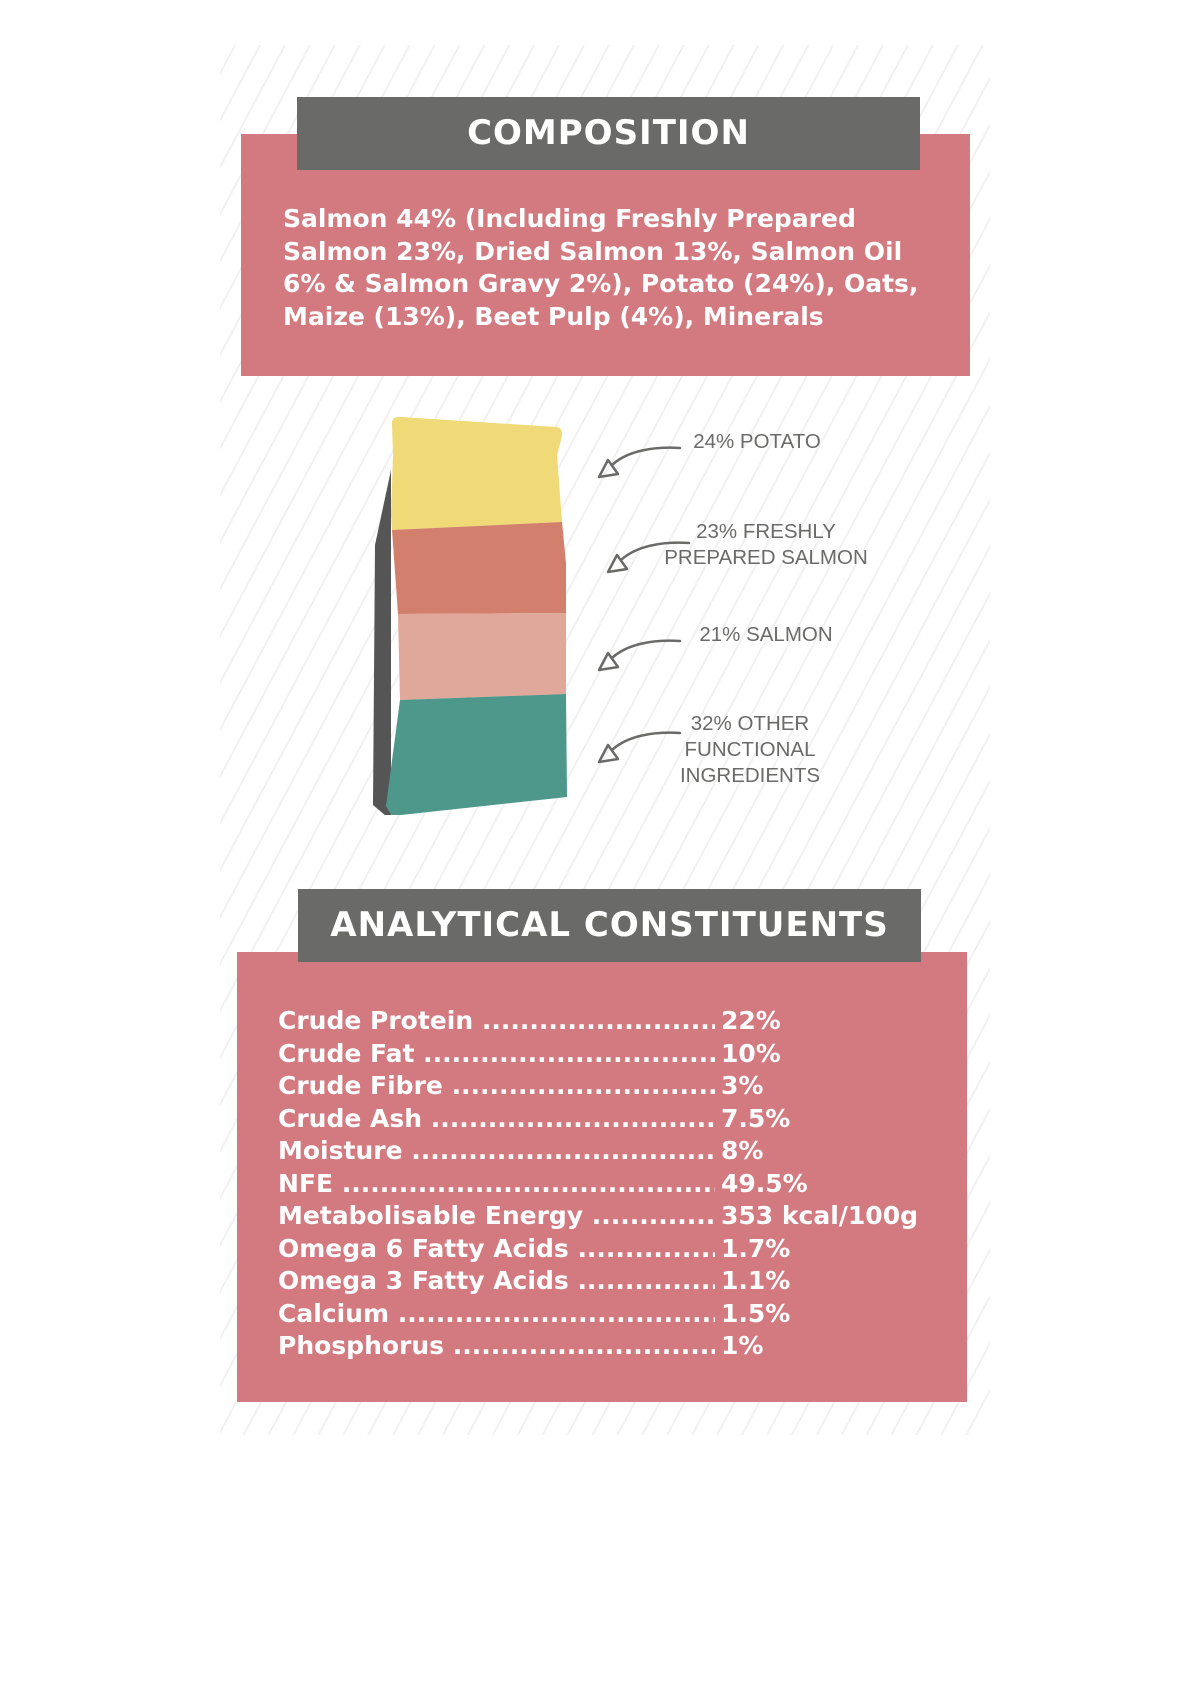 The height and width of the screenshot is (1683, 1190). Describe the element at coordinates (751, 1020) in the screenshot. I see `constituent-value: 22%` at that location.